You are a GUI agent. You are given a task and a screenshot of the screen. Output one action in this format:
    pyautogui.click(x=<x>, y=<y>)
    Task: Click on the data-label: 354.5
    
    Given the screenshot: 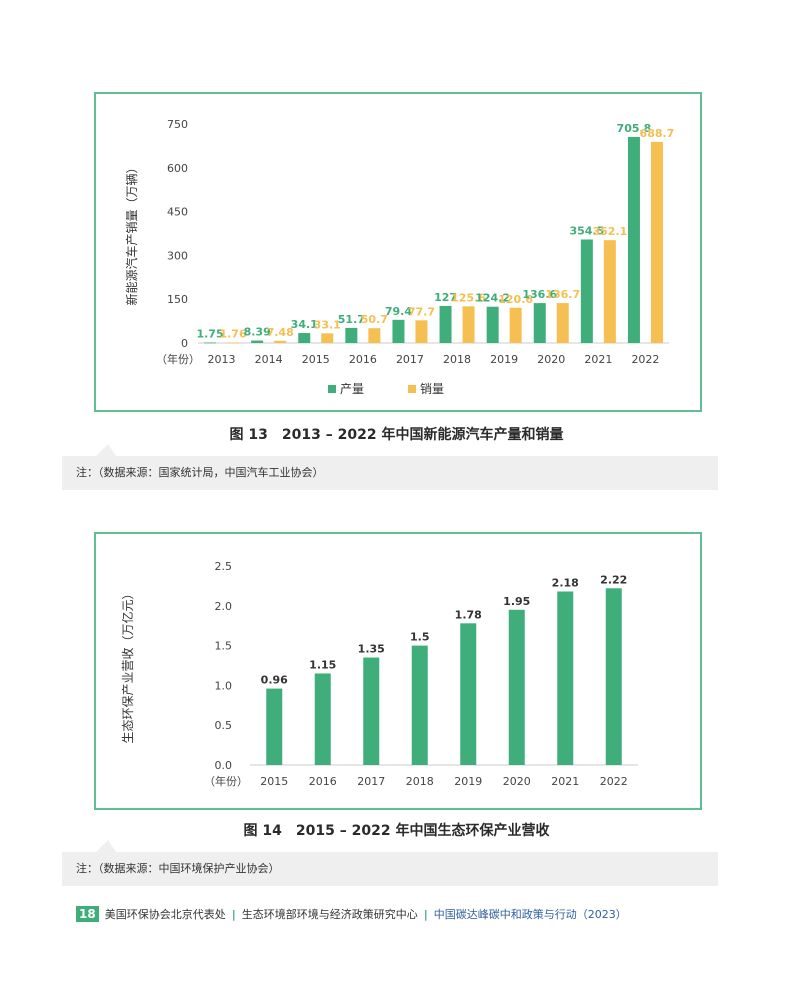 What is the action you would take?
    pyautogui.click(x=586, y=230)
    